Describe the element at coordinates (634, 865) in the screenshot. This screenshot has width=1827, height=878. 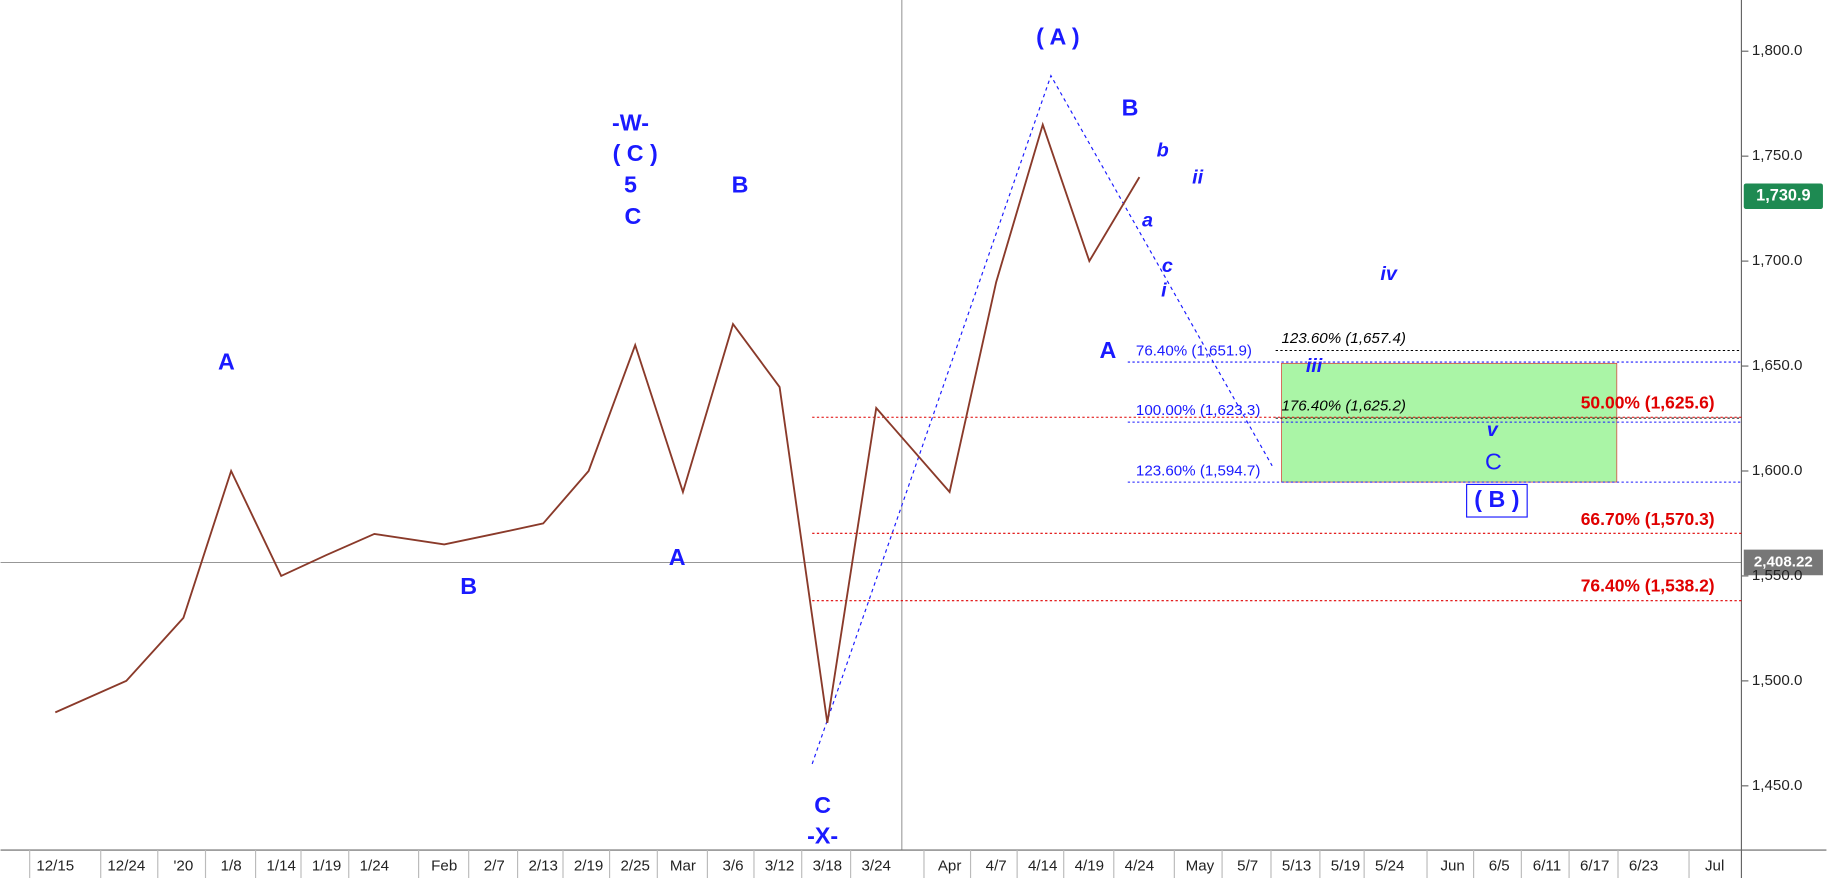
I see `x-tick-label: 2/25` at that location.